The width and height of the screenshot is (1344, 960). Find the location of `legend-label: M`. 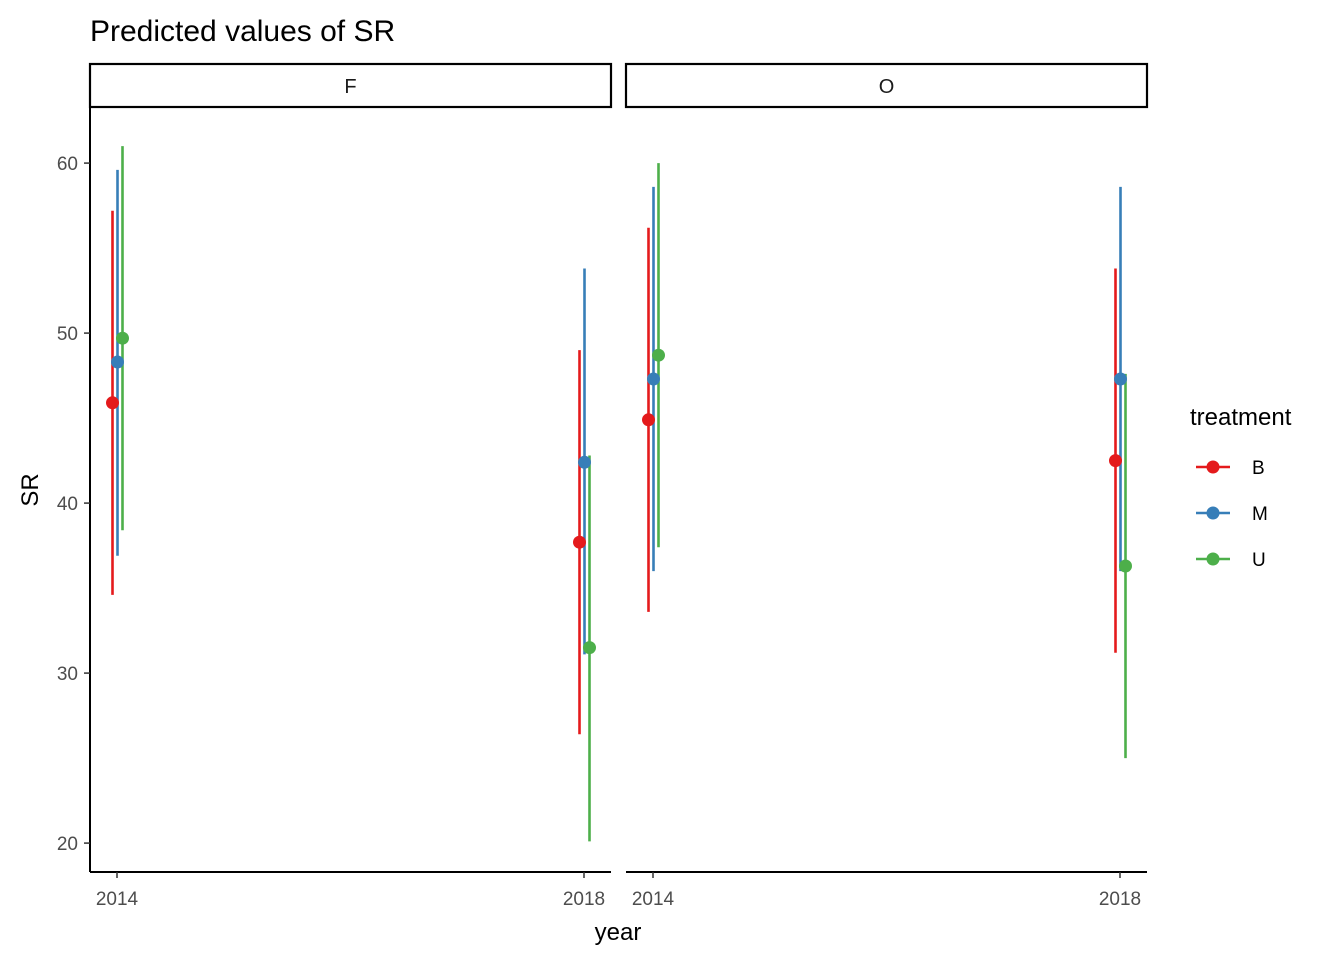

legend-label: M is located at coordinates (1260, 514).